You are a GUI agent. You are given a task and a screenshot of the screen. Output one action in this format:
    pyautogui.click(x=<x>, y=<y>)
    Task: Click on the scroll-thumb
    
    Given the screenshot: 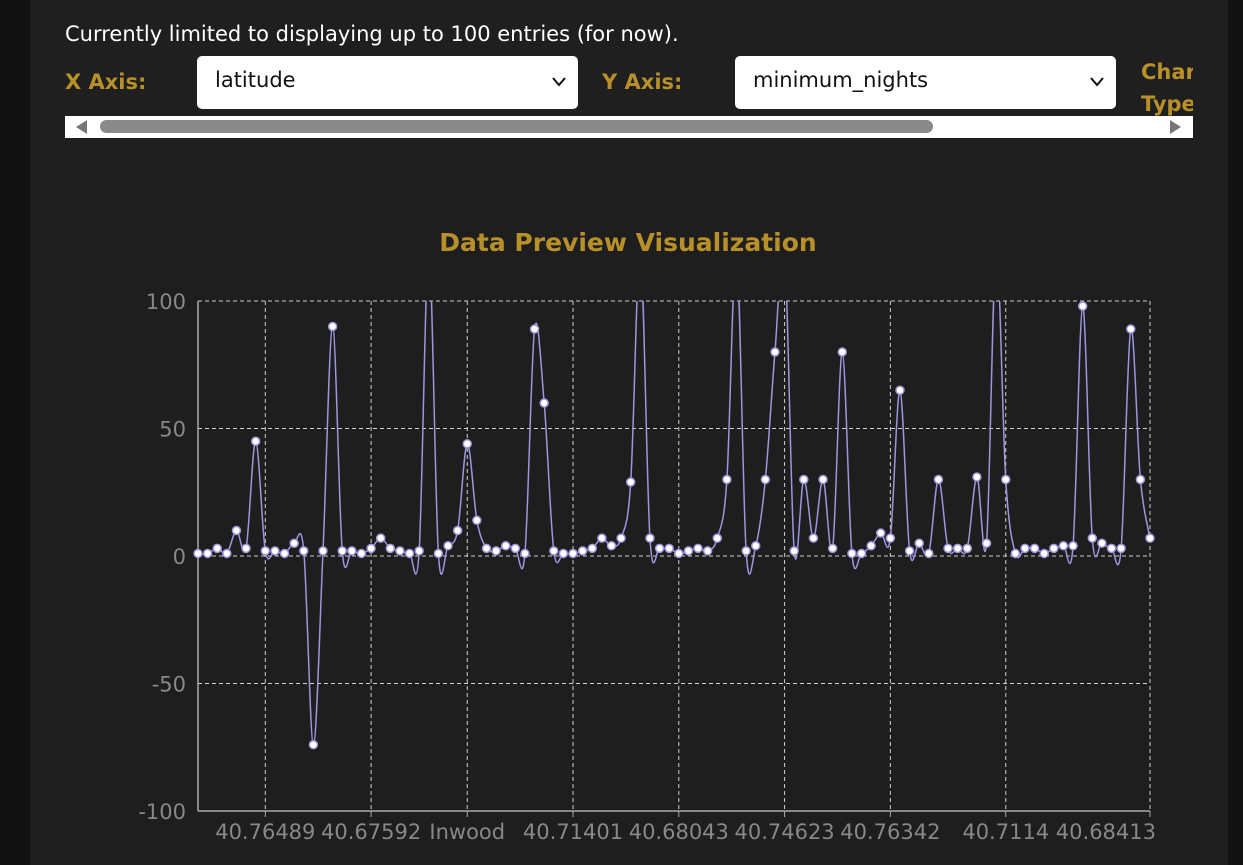 What is the action you would take?
    pyautogui.click(x=516, y=126)
    